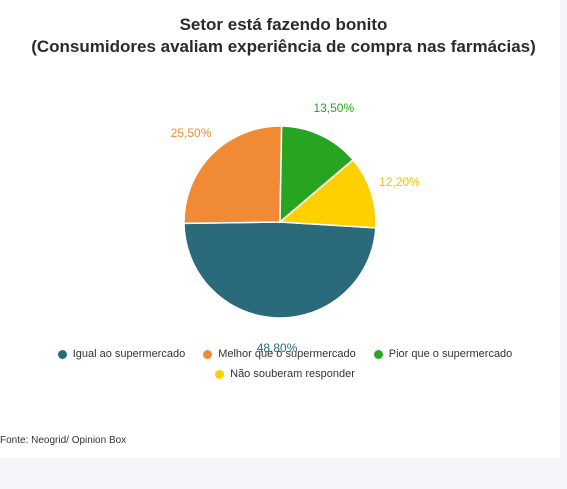 Image resolution: width=567 pixels, height=489 pixels. What do you see at coordinates (62, 354) in the screenshot?
I see `legend-dot-igual` at bounding box center [62, 354].